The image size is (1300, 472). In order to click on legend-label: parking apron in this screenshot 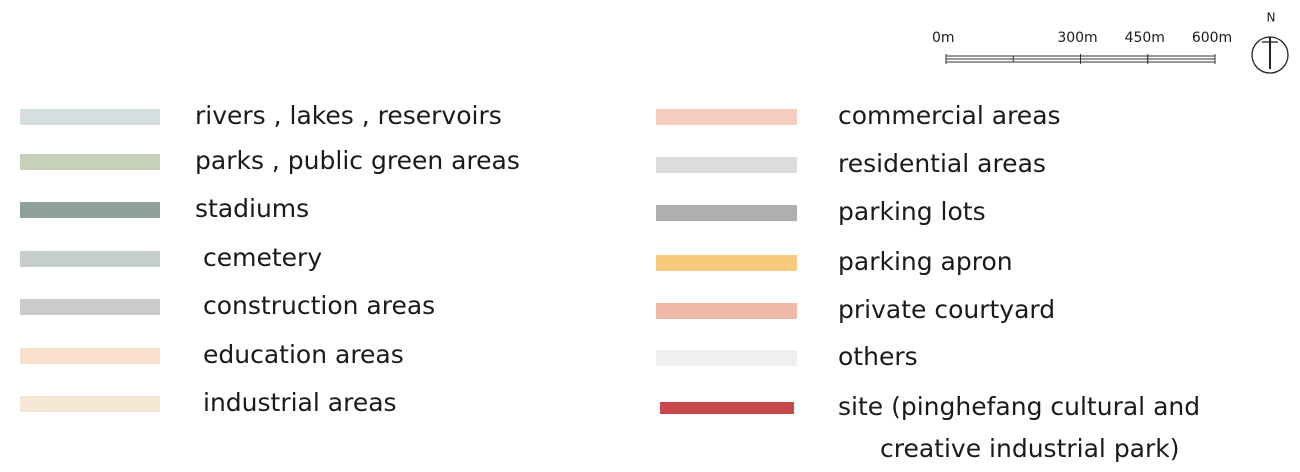, I will do `click(925, 261)`.